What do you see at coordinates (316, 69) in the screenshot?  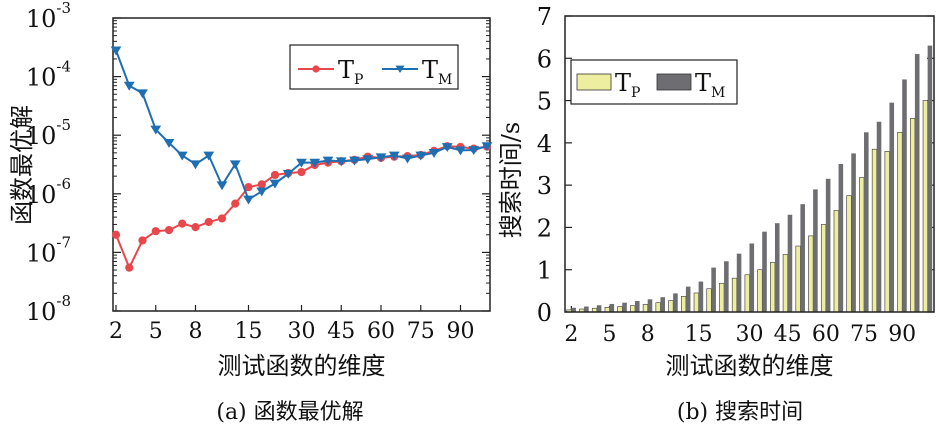 I see `legend-marker-p` at bounding box center [316, 69].